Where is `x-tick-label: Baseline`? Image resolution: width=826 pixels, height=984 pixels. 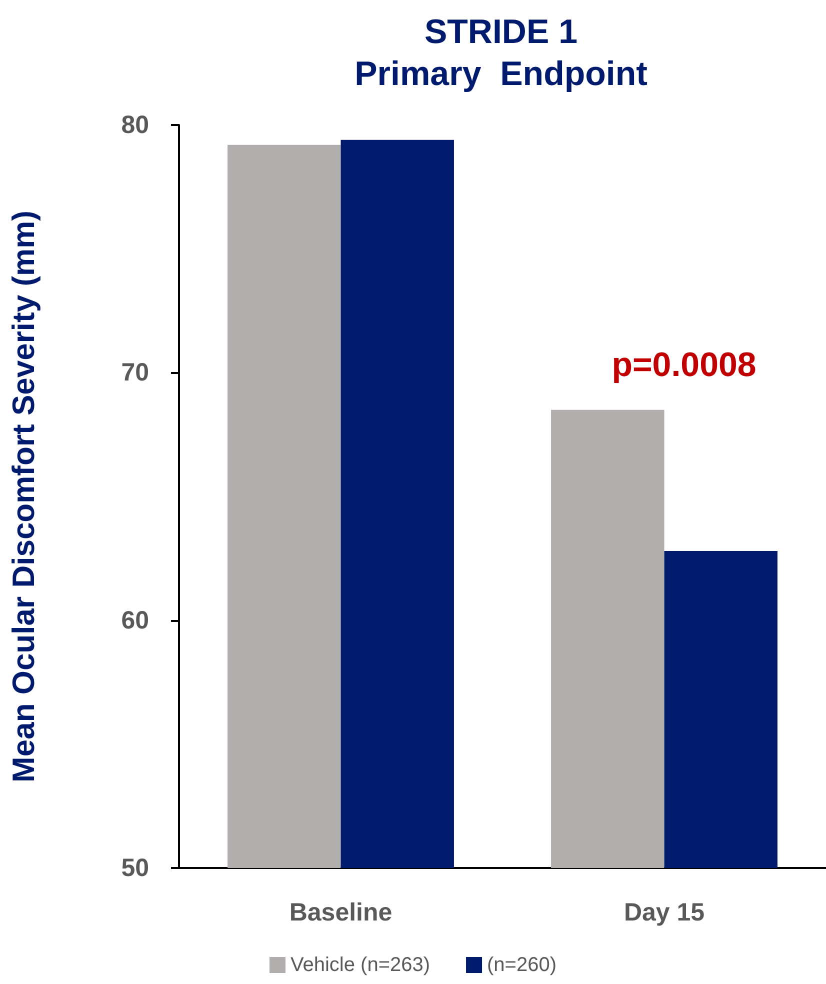 x-tick-label: Baseline is located at coordinates (340, 912).